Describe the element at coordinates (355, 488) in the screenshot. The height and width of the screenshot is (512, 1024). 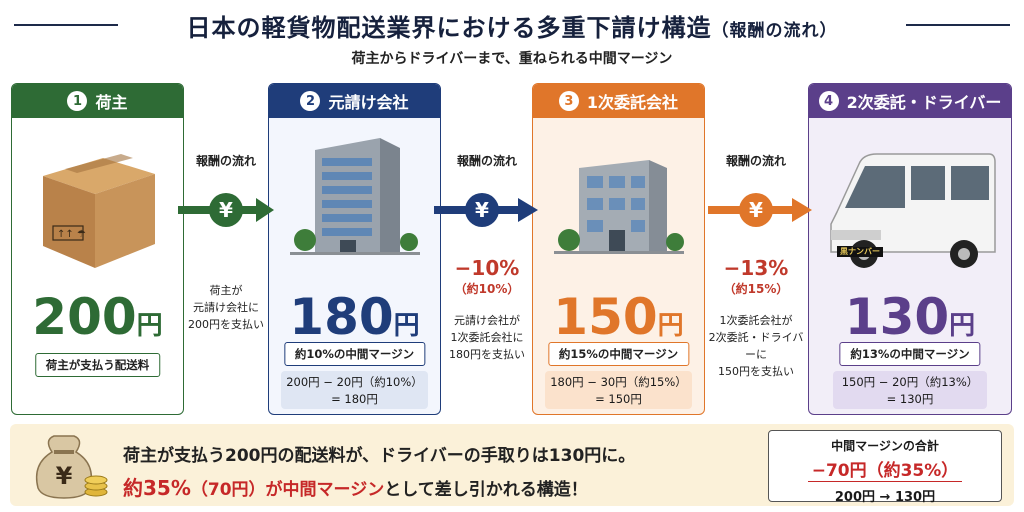
I see `summary-text-2: 約35%（70円）が中間マージンとして差し引かれる構造！` at that location.